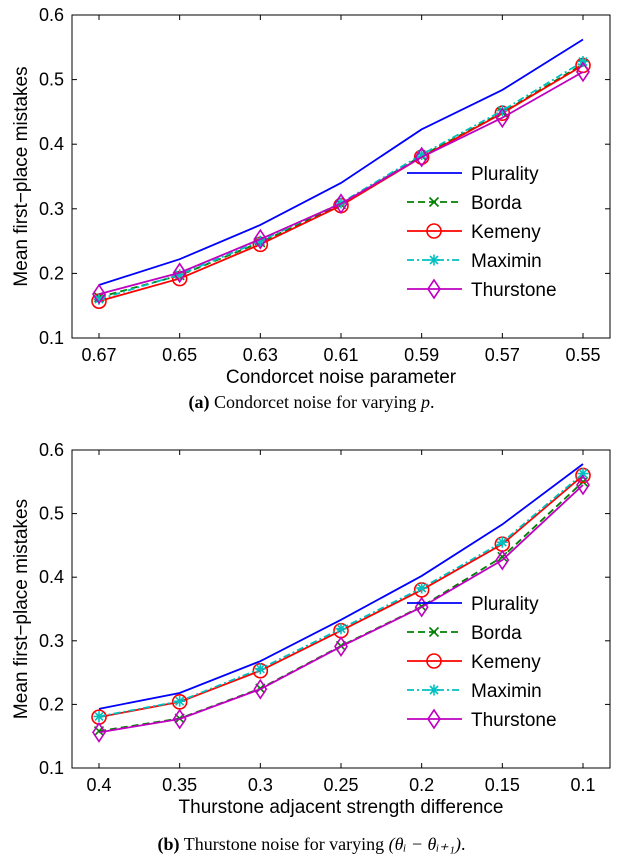 The height and width of the screenshot is (860, 623). Describe the element at coordinates (502, 355) in the screenshot. I see `x-tick-label: 0.57` at that location.